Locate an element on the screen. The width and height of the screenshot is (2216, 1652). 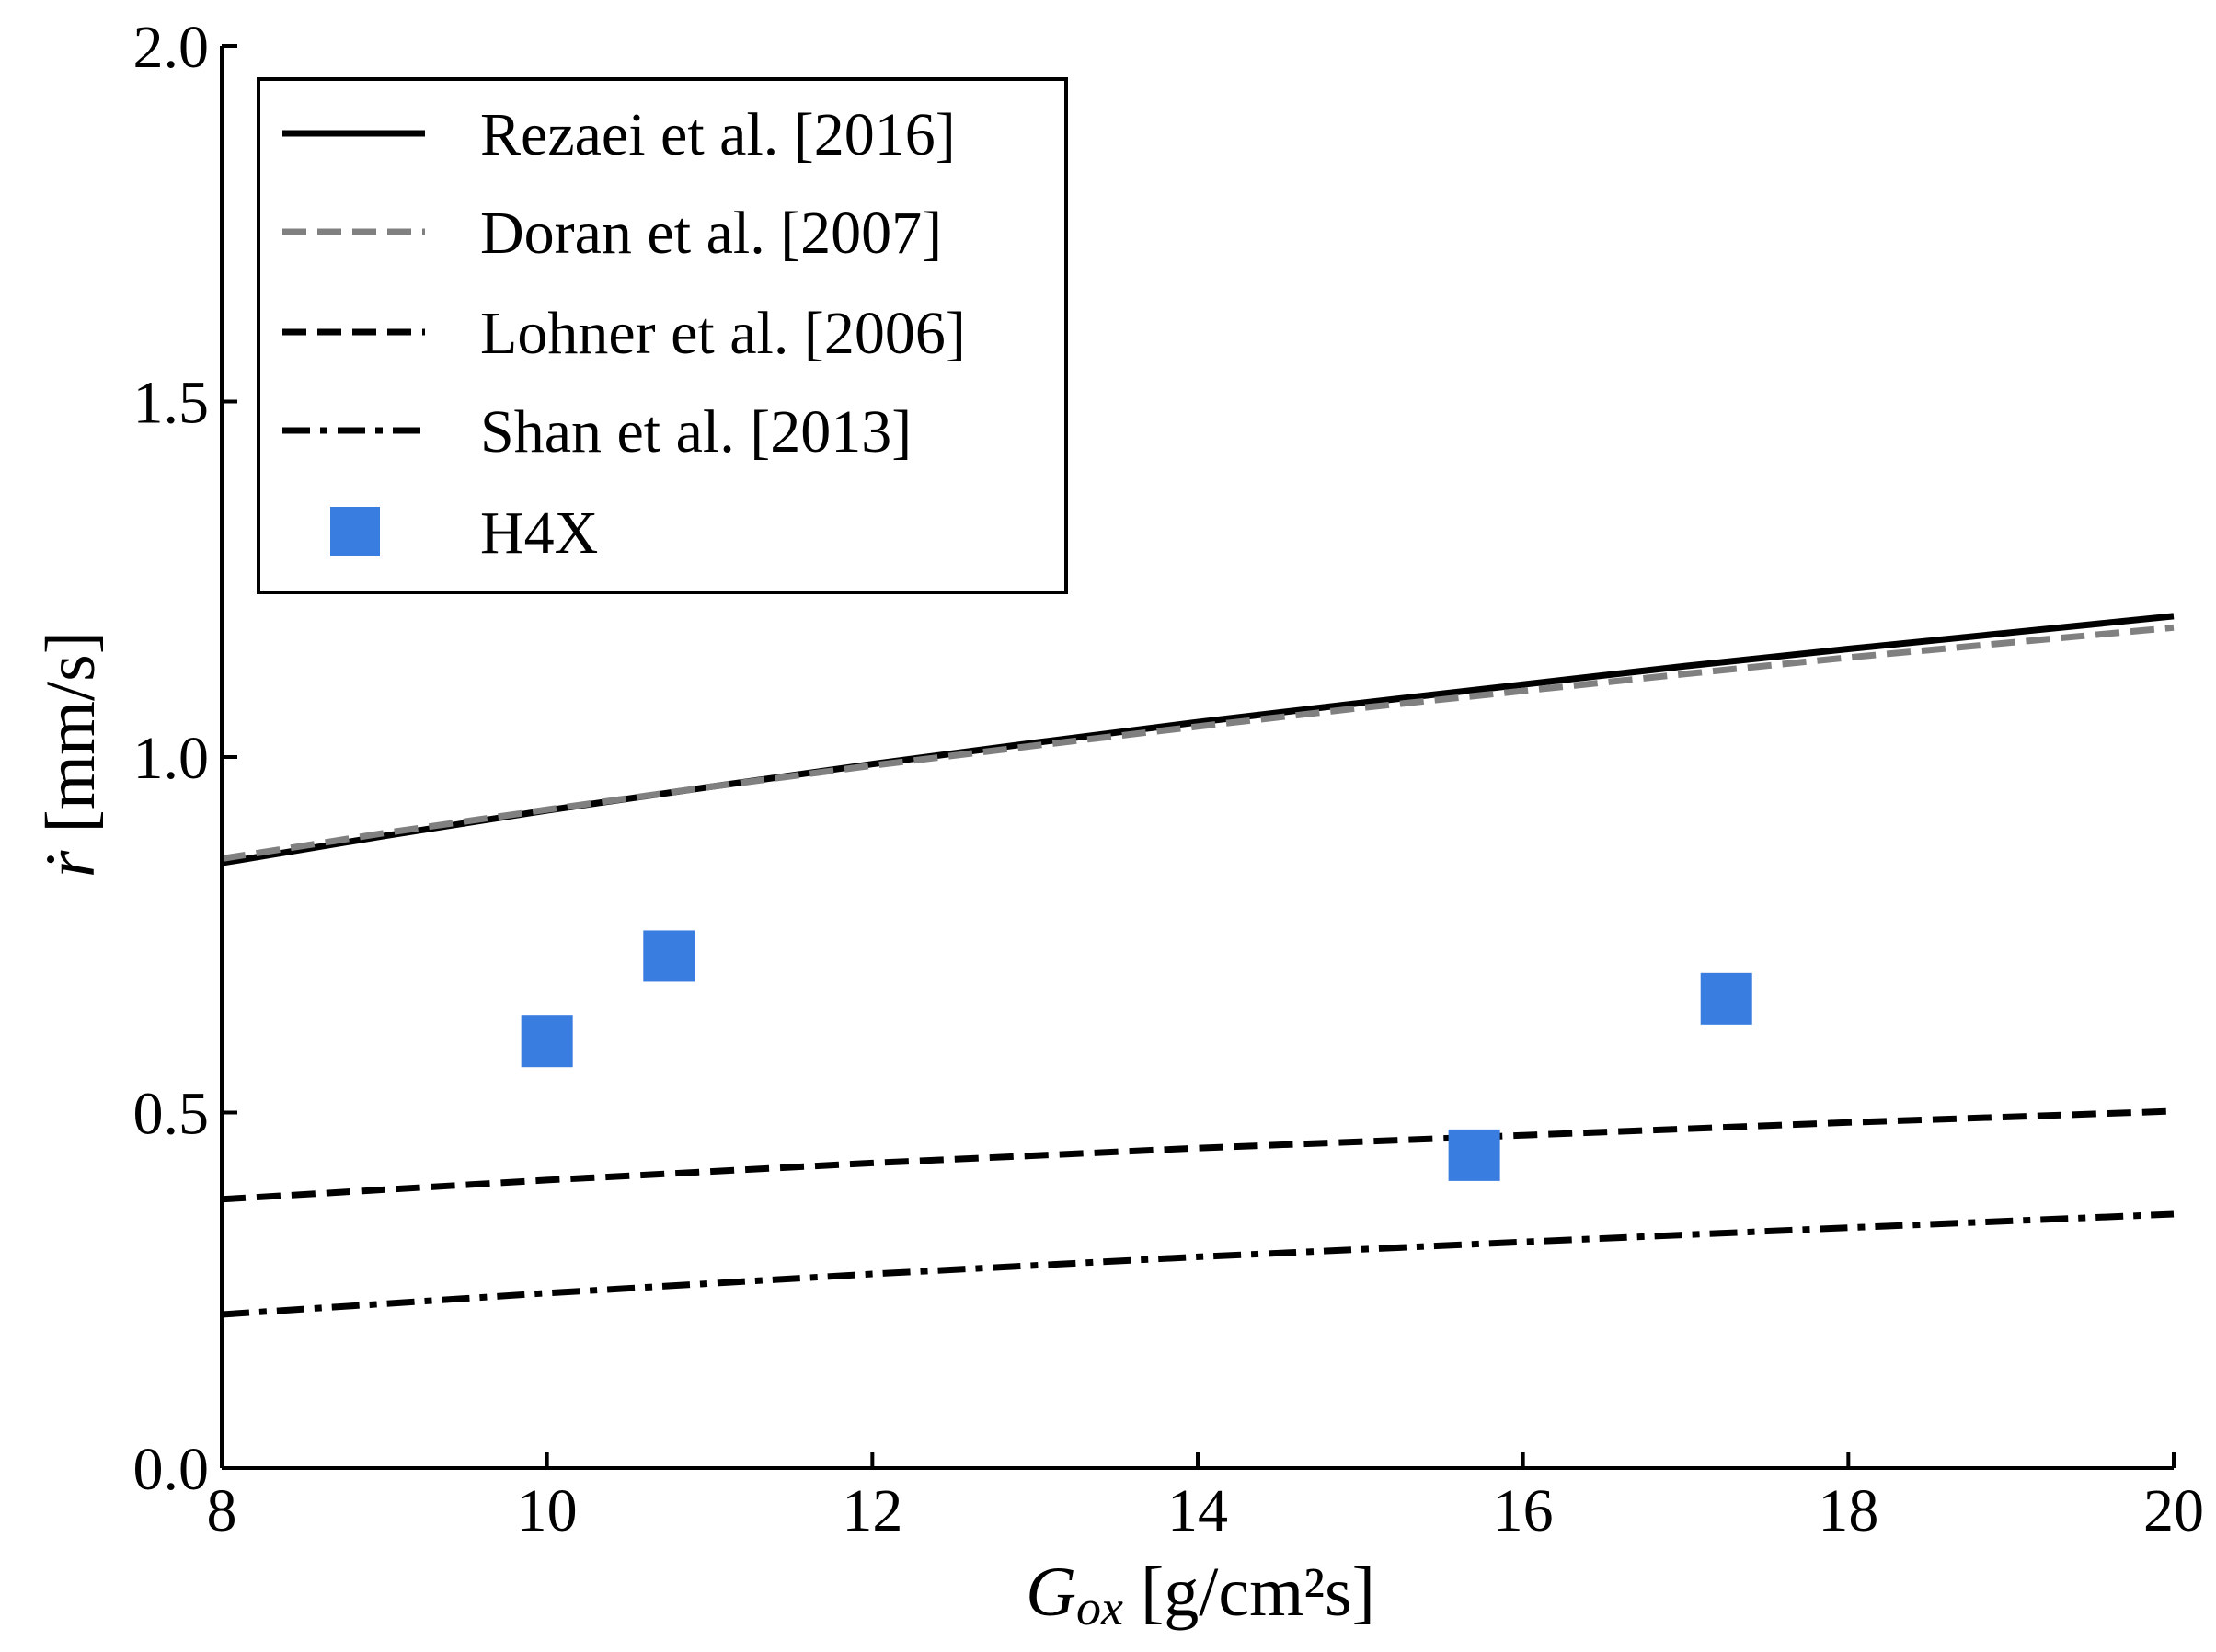
y-tick-label-3: 1.5 is located at coordinates (171, 403).